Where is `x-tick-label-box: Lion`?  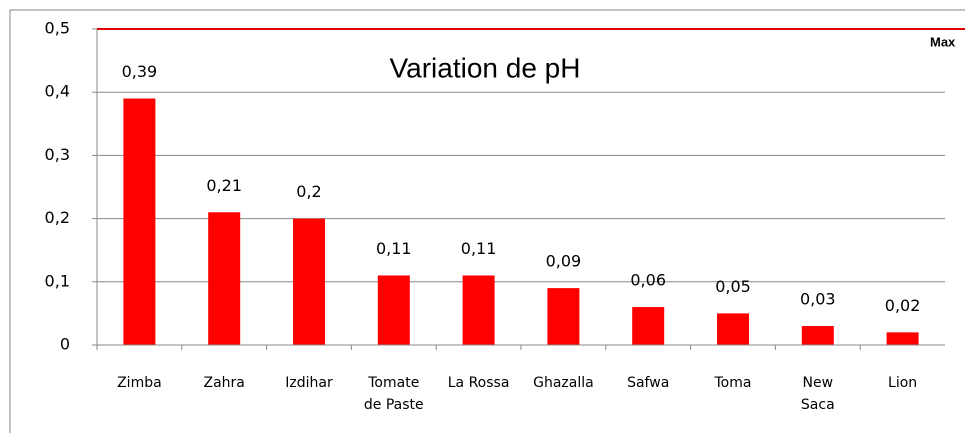 x-tick-label-box: Lion is located at coordinates (903, 383).